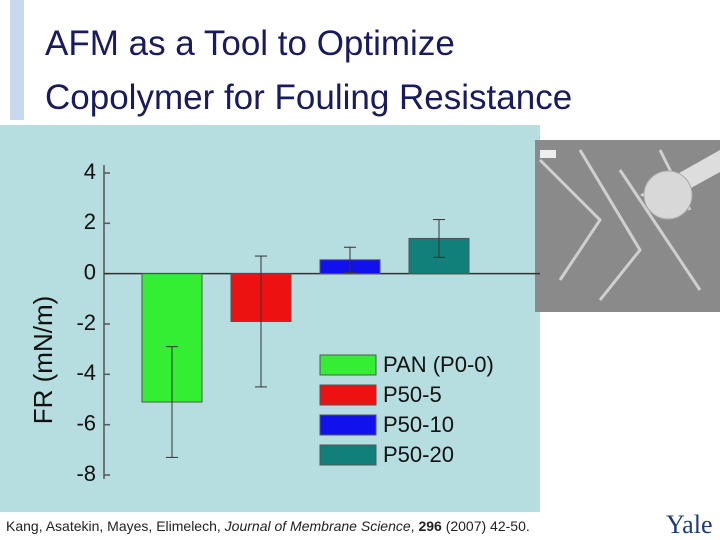  Describe the element at coordinates (90, 171) in the screenshot. I see `y-tick-label: 4` at that location.